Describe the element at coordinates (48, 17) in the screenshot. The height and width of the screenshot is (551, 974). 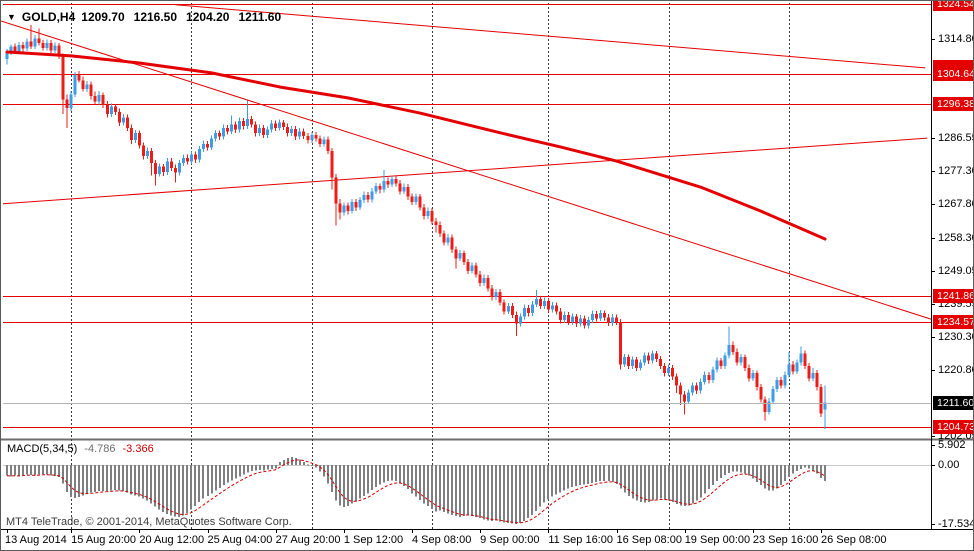
I see `symbol-period-label: GOLD,H4` at that location.